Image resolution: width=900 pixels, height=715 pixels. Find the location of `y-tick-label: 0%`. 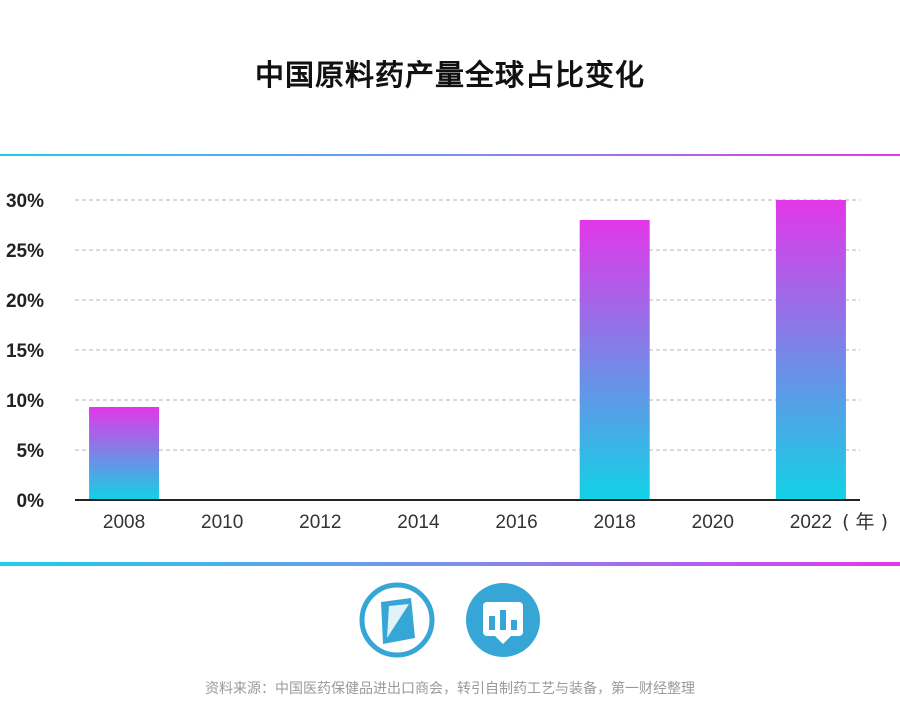

y-tick-label: 0% is located at coordinates (31, 501).